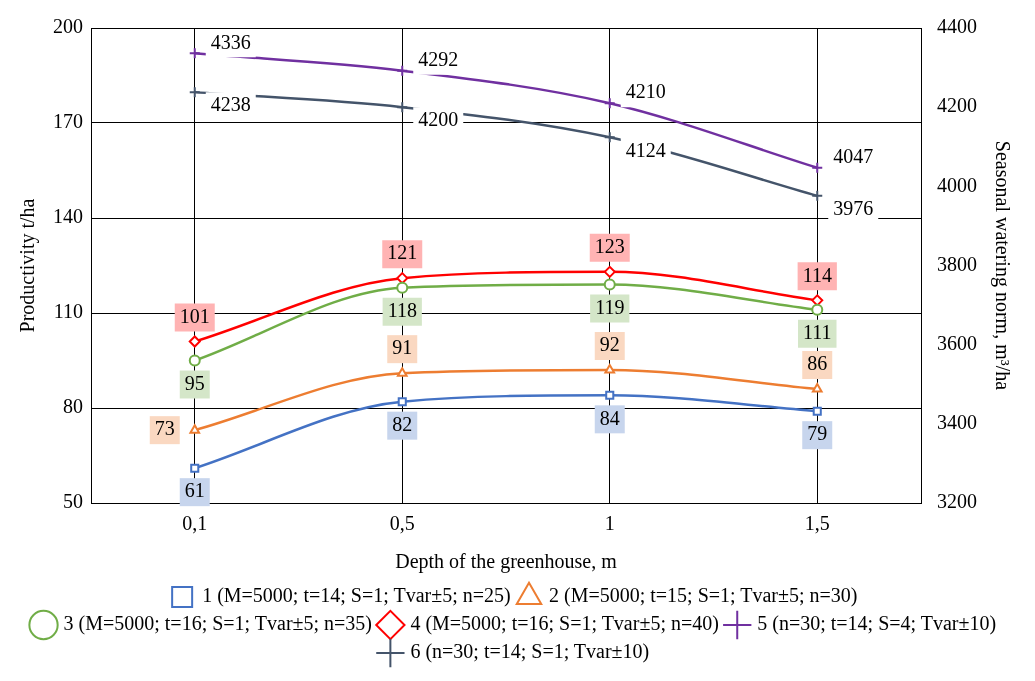 This screenshot has height=681, width=1035. What do you see at coordinates (195, 523) in the screenshot?
I see `x-tick-label: 0,1` at bounding box center [195, 523].